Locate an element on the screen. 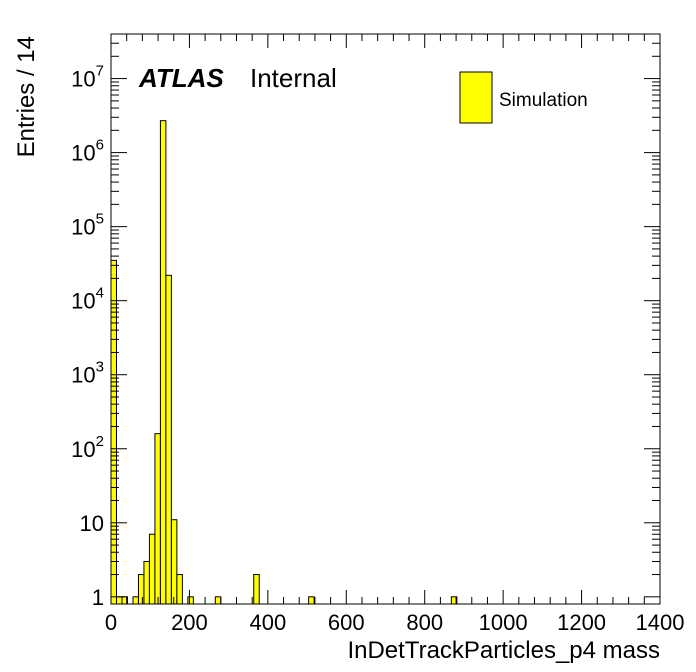  y-tick-label: 1 is located at coordinates (98, 597).